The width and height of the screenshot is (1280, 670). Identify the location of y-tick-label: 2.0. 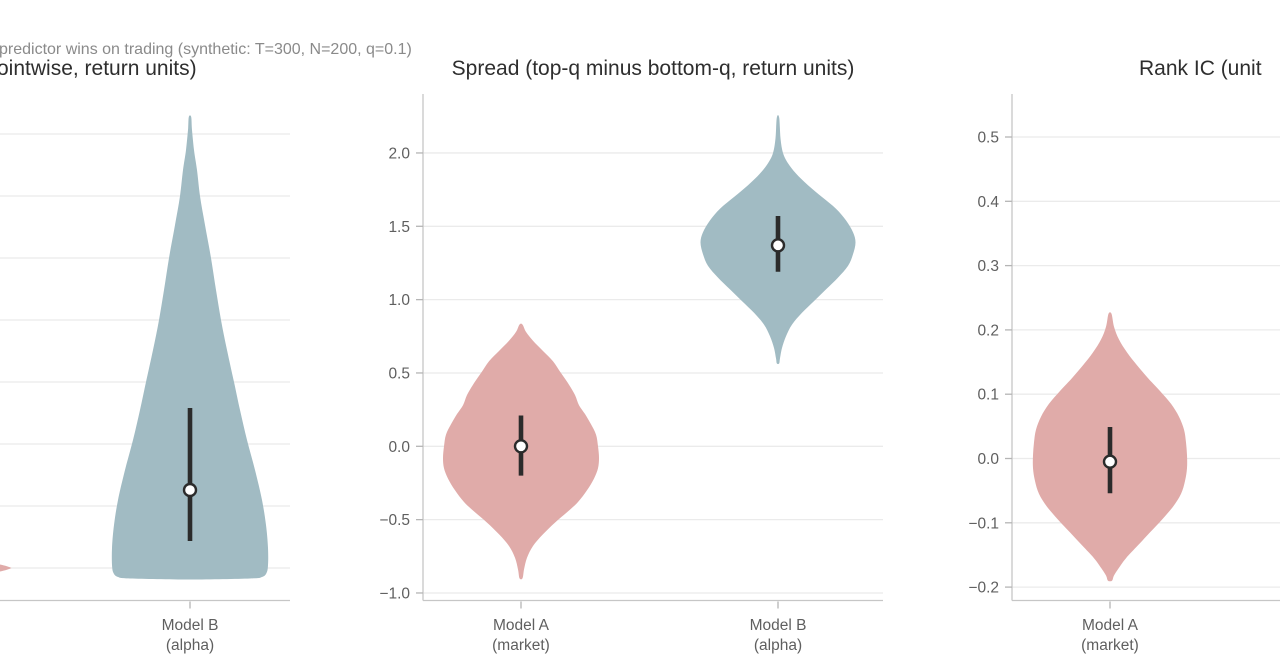
(399, 153).